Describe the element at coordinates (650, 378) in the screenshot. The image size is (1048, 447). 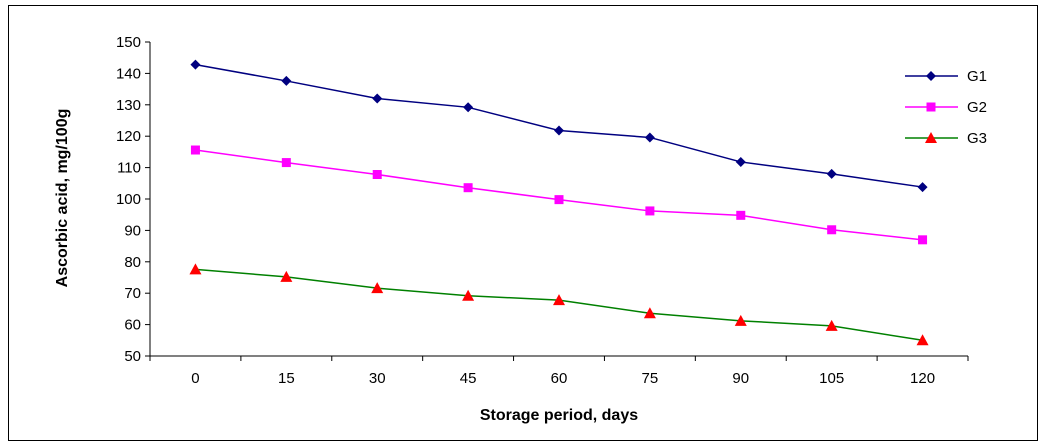
I see `x-tick-label: 75` at that location.